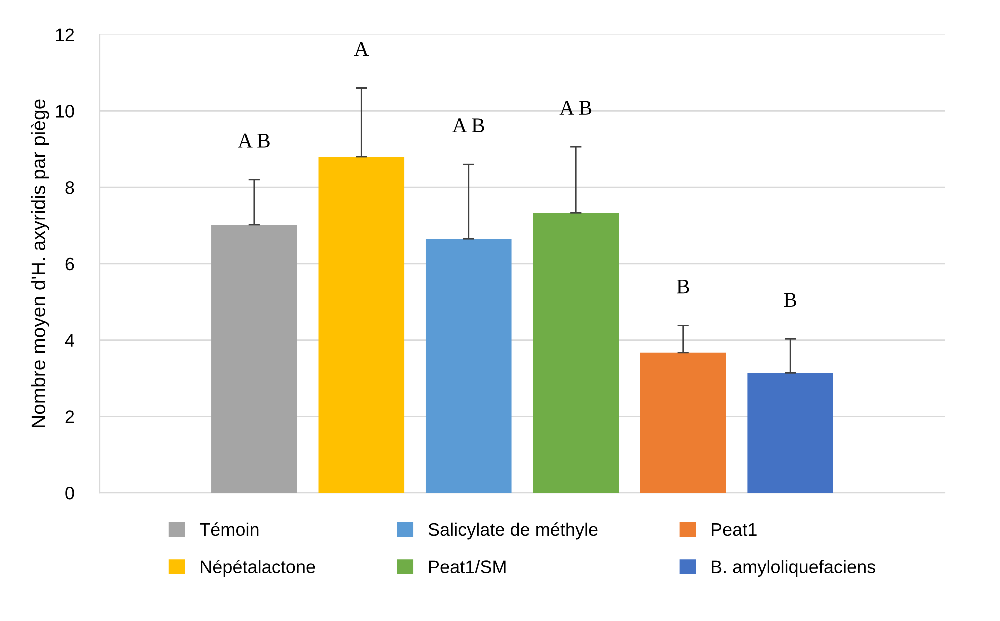  Describe the element at coordinates (467, 567) in the screenshot. I see `legend-label: Peat1/SM` at that location.